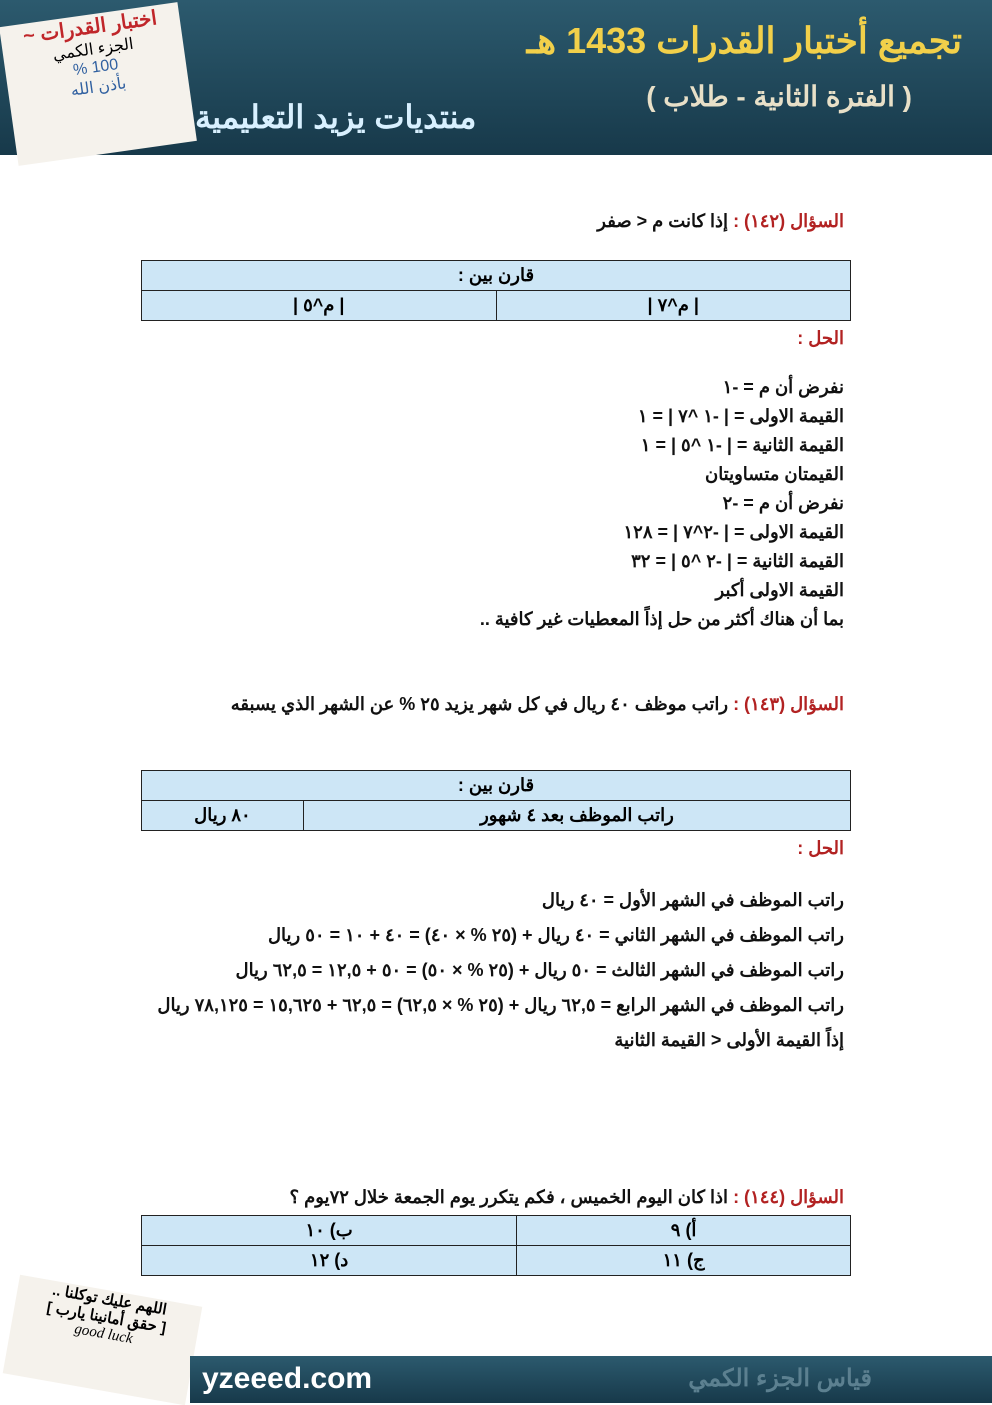 This screenshot has height=1405, width=992. What do you see at coordinates (788, 221) in the screenshot?
I see `question-label: السؤال (١٤٢) :` at bounding box center [788, 221].